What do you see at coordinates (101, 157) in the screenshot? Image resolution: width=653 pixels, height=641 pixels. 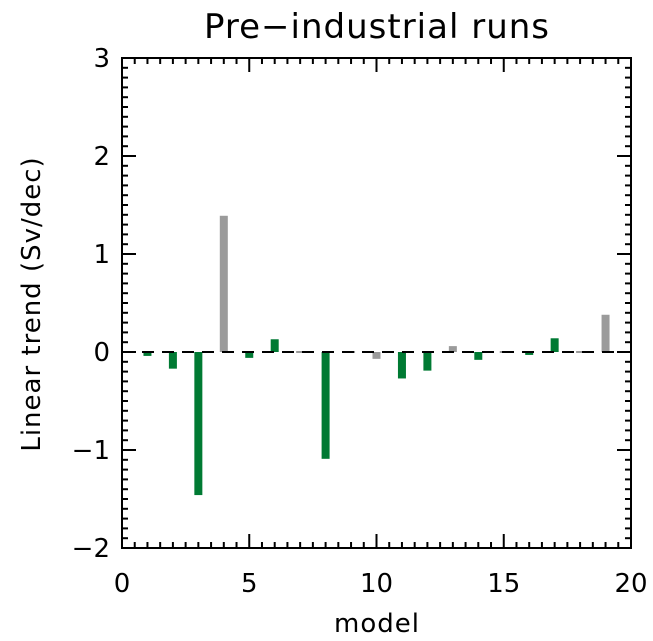 I see `y-tick-label: 2` at bounding box center [101, 157].